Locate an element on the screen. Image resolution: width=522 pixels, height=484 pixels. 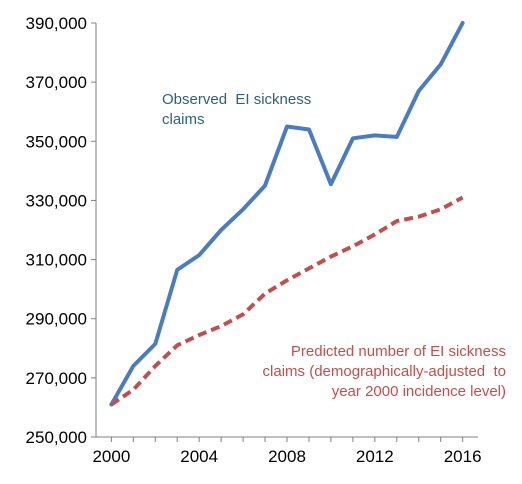
y-tick-label: 310,000 is located at coordinates (56, 260).